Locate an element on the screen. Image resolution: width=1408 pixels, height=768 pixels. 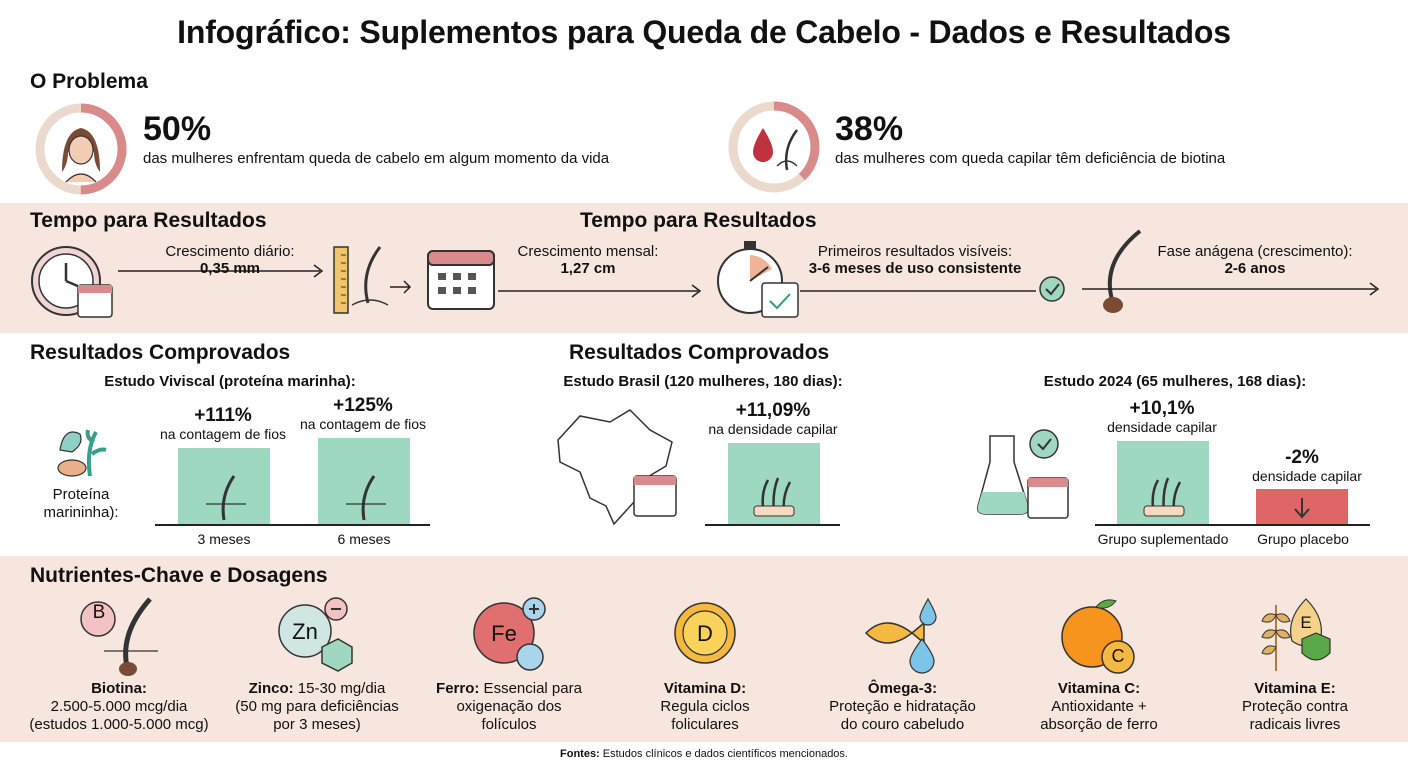
nutrient-name: Biotina: is located at coordinates (119, 688).